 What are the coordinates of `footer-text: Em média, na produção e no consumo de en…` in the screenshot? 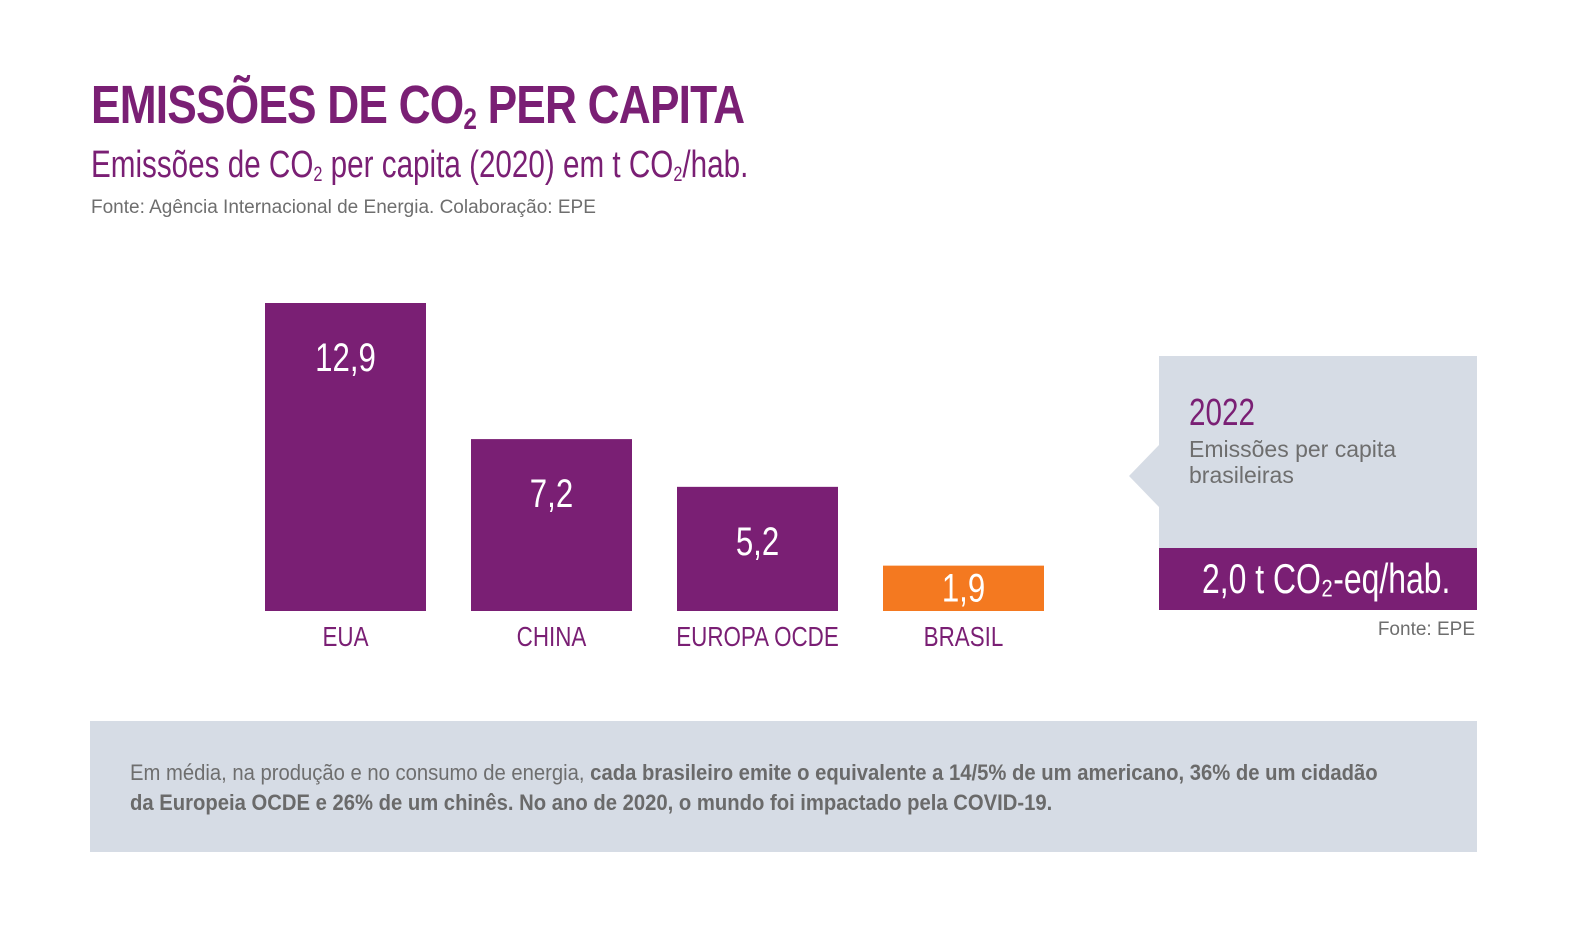 It's located at (765, 788).